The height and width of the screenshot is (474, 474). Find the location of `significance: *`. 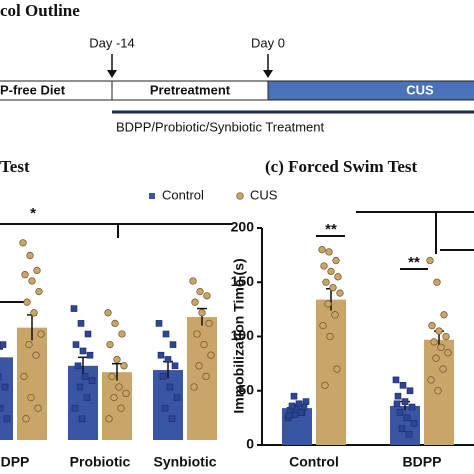

significance: * is located at coordinates (33, 213).